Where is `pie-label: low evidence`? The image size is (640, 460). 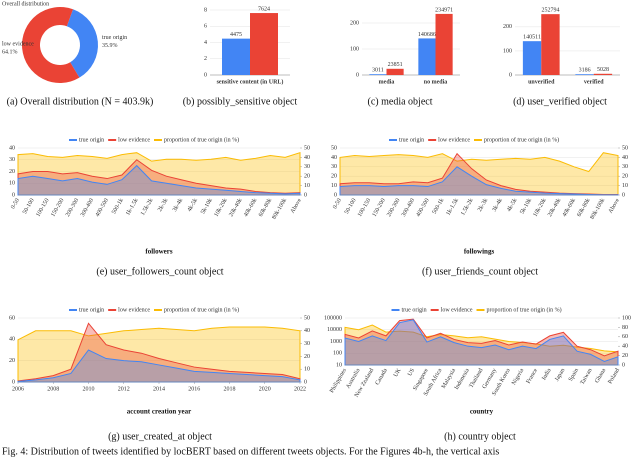 pie-label: low evidence is located at coordinates (18, 45).